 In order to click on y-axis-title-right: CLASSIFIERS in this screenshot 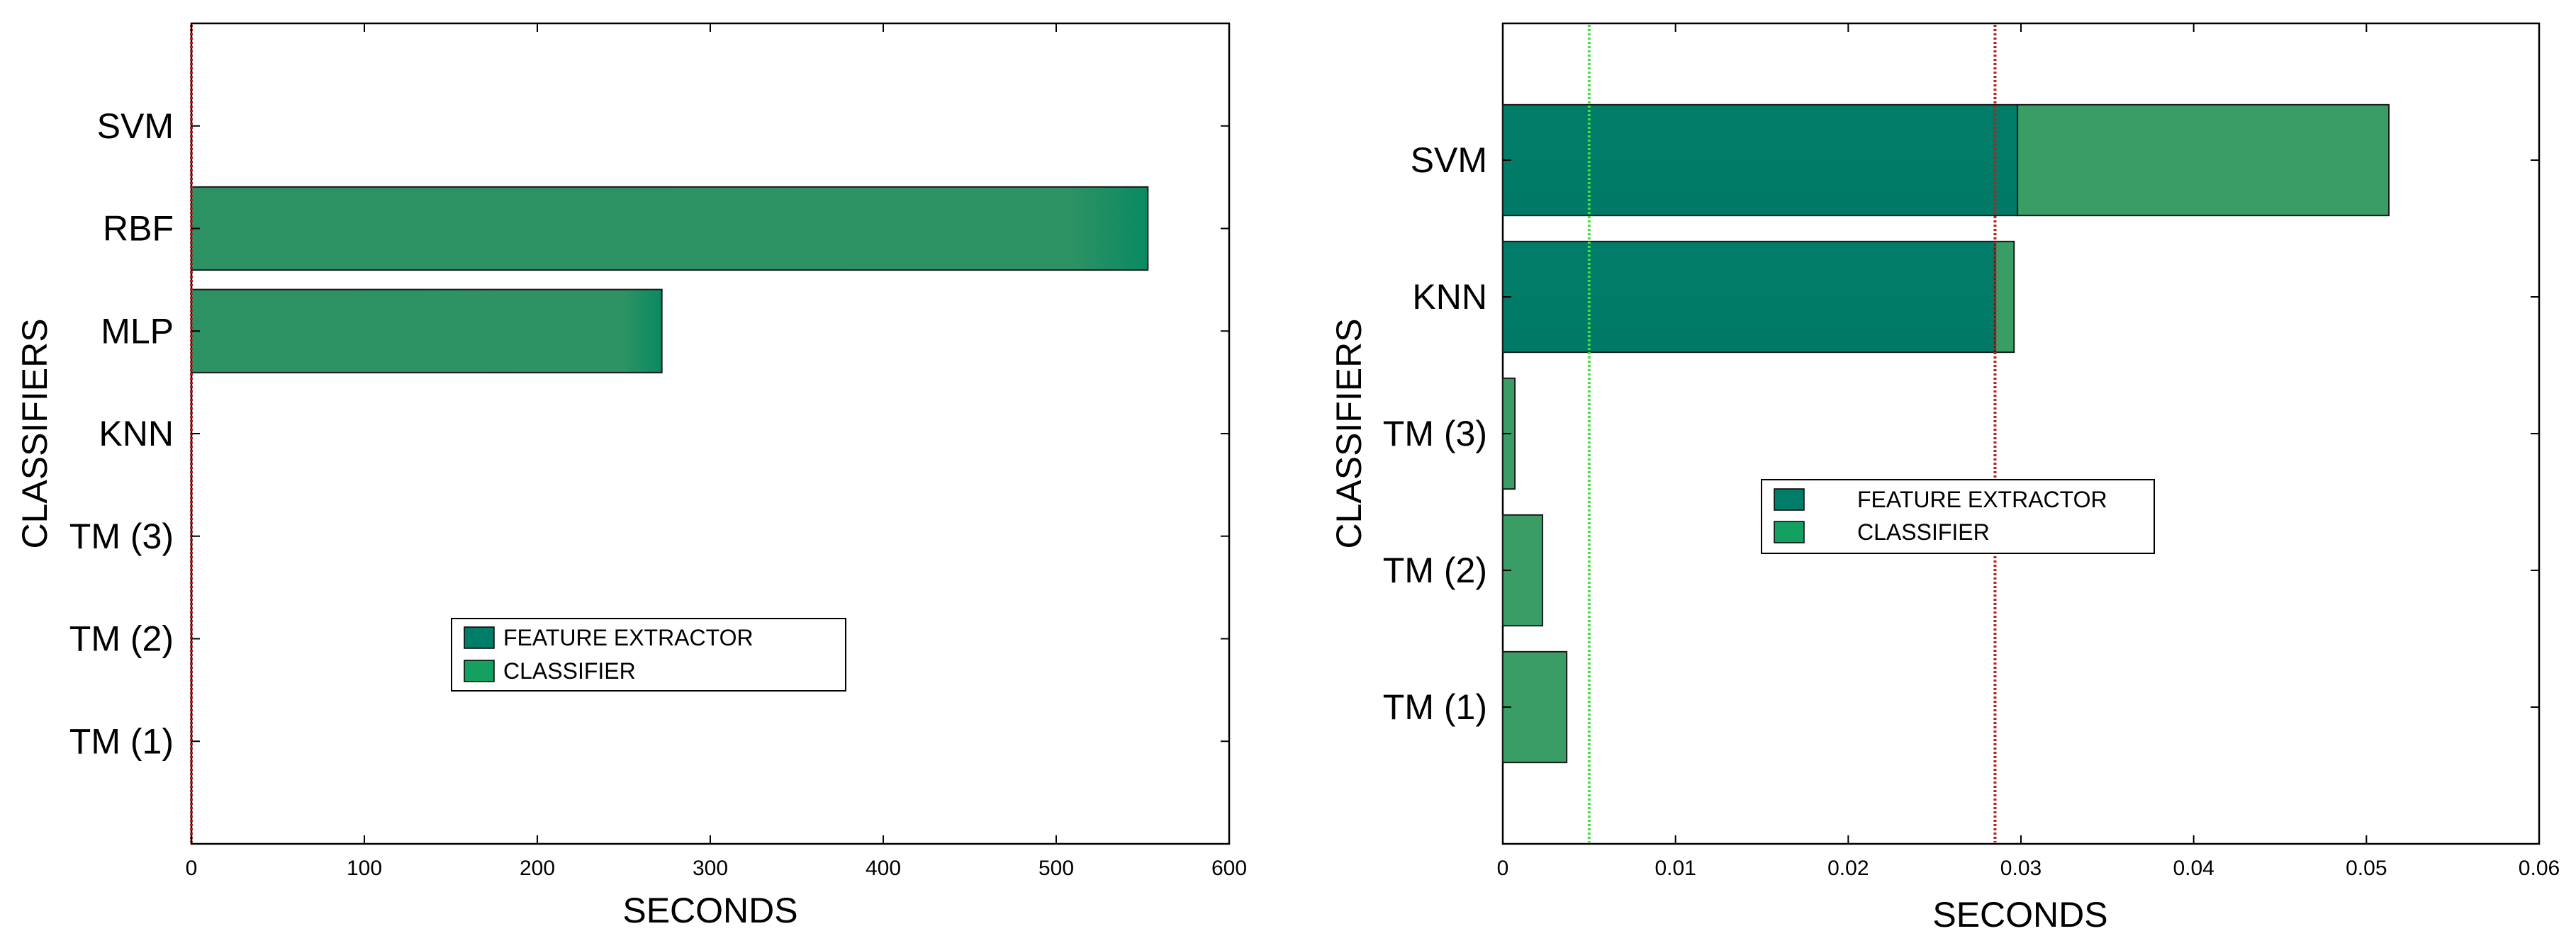, I will do `click(1349, 433)`.